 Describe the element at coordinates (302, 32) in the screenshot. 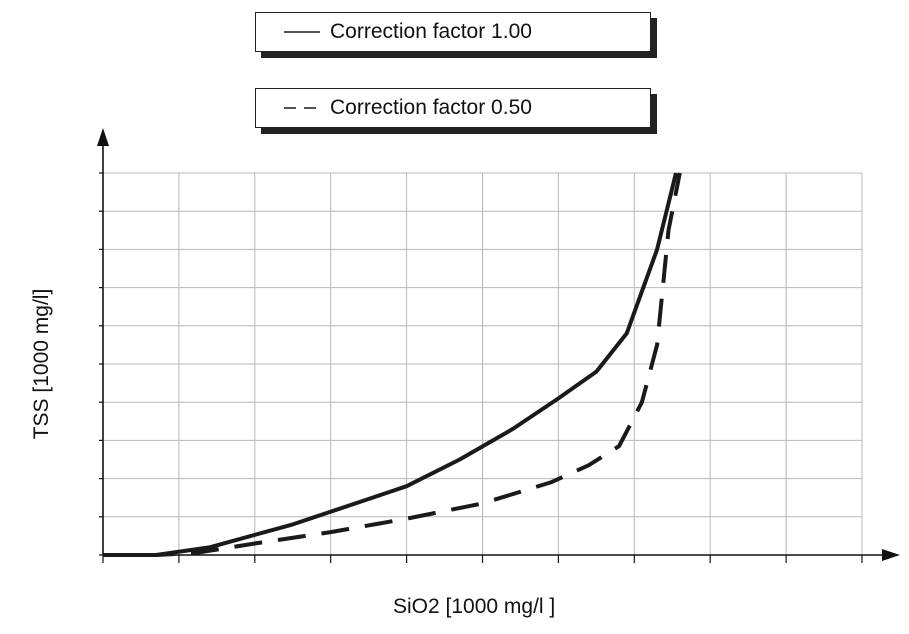

I see `legend-solid-line-icon` at that location.